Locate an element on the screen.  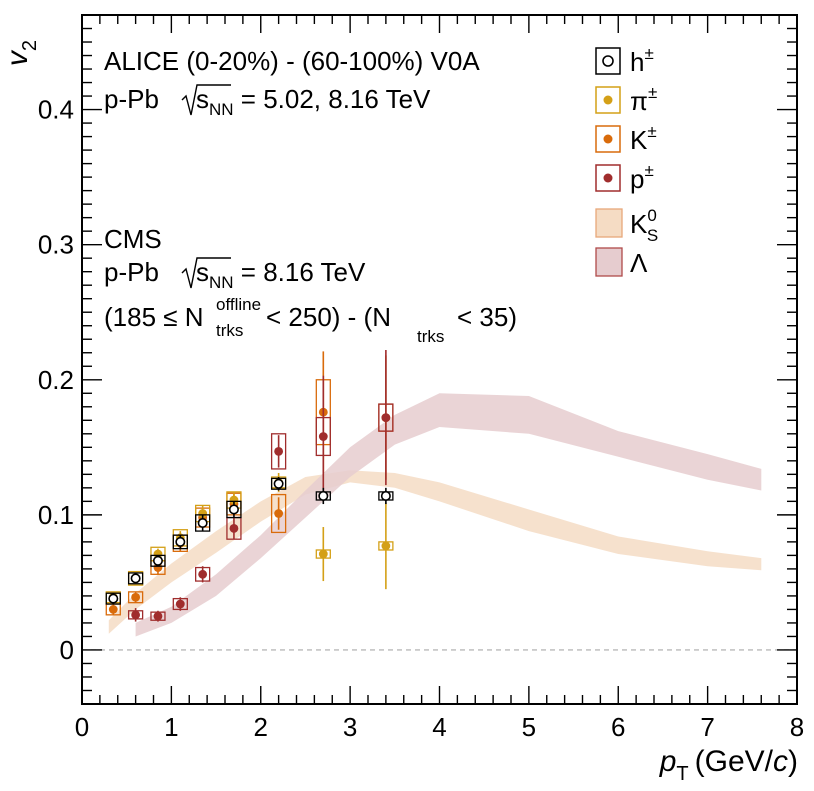
x-tick-label: 5 is located at coordinates (529, 727).